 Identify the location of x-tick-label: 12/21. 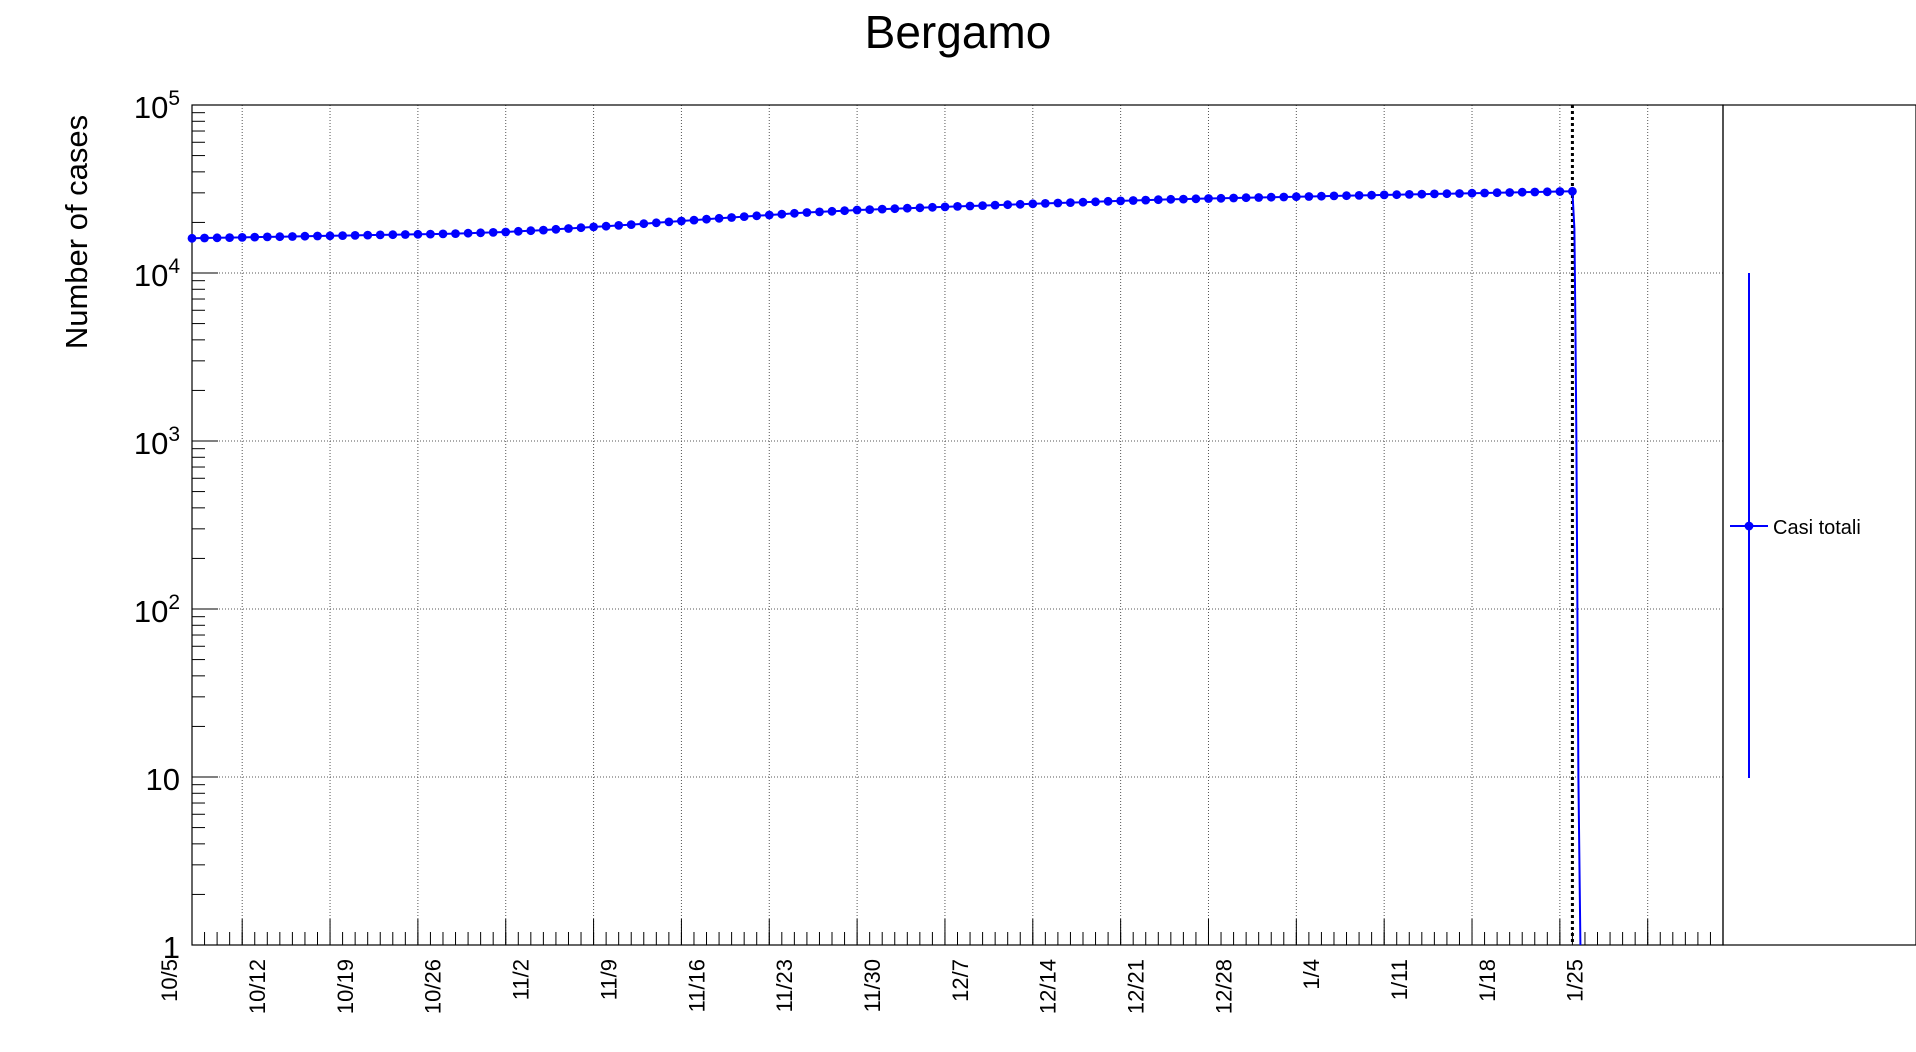
(1135, 986).